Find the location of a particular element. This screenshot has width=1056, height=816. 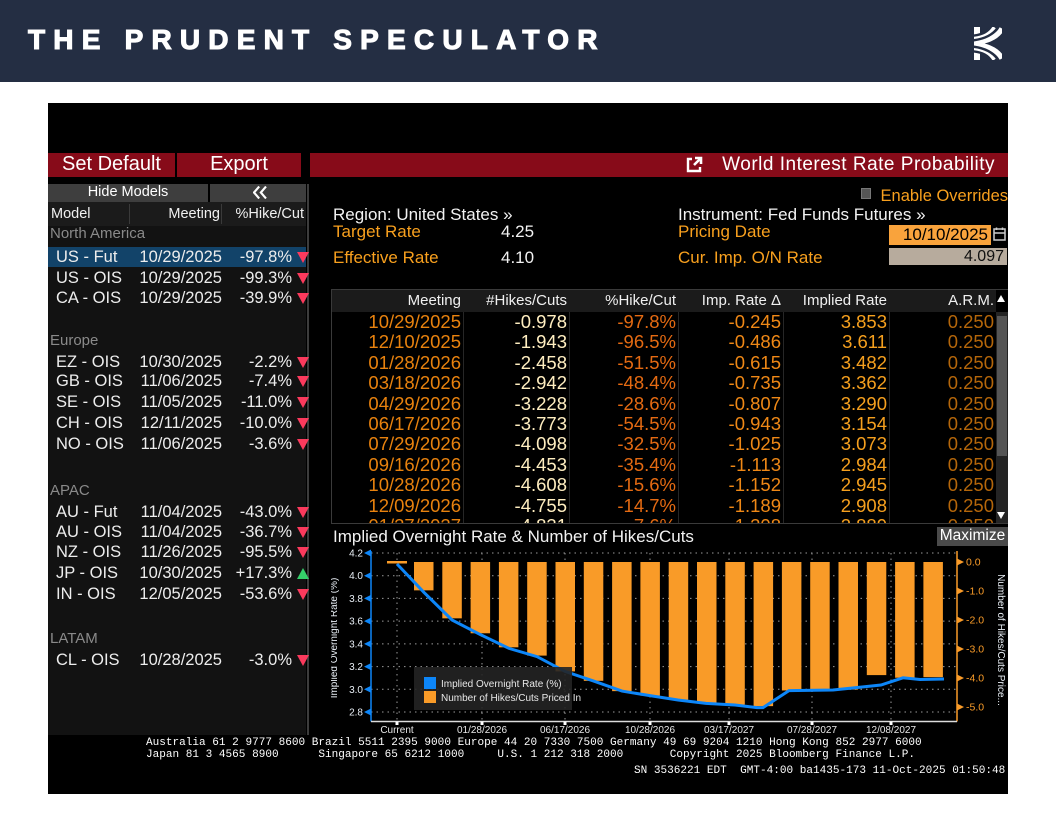

svg-text: 0.0 is located at coordinates (973, 563).